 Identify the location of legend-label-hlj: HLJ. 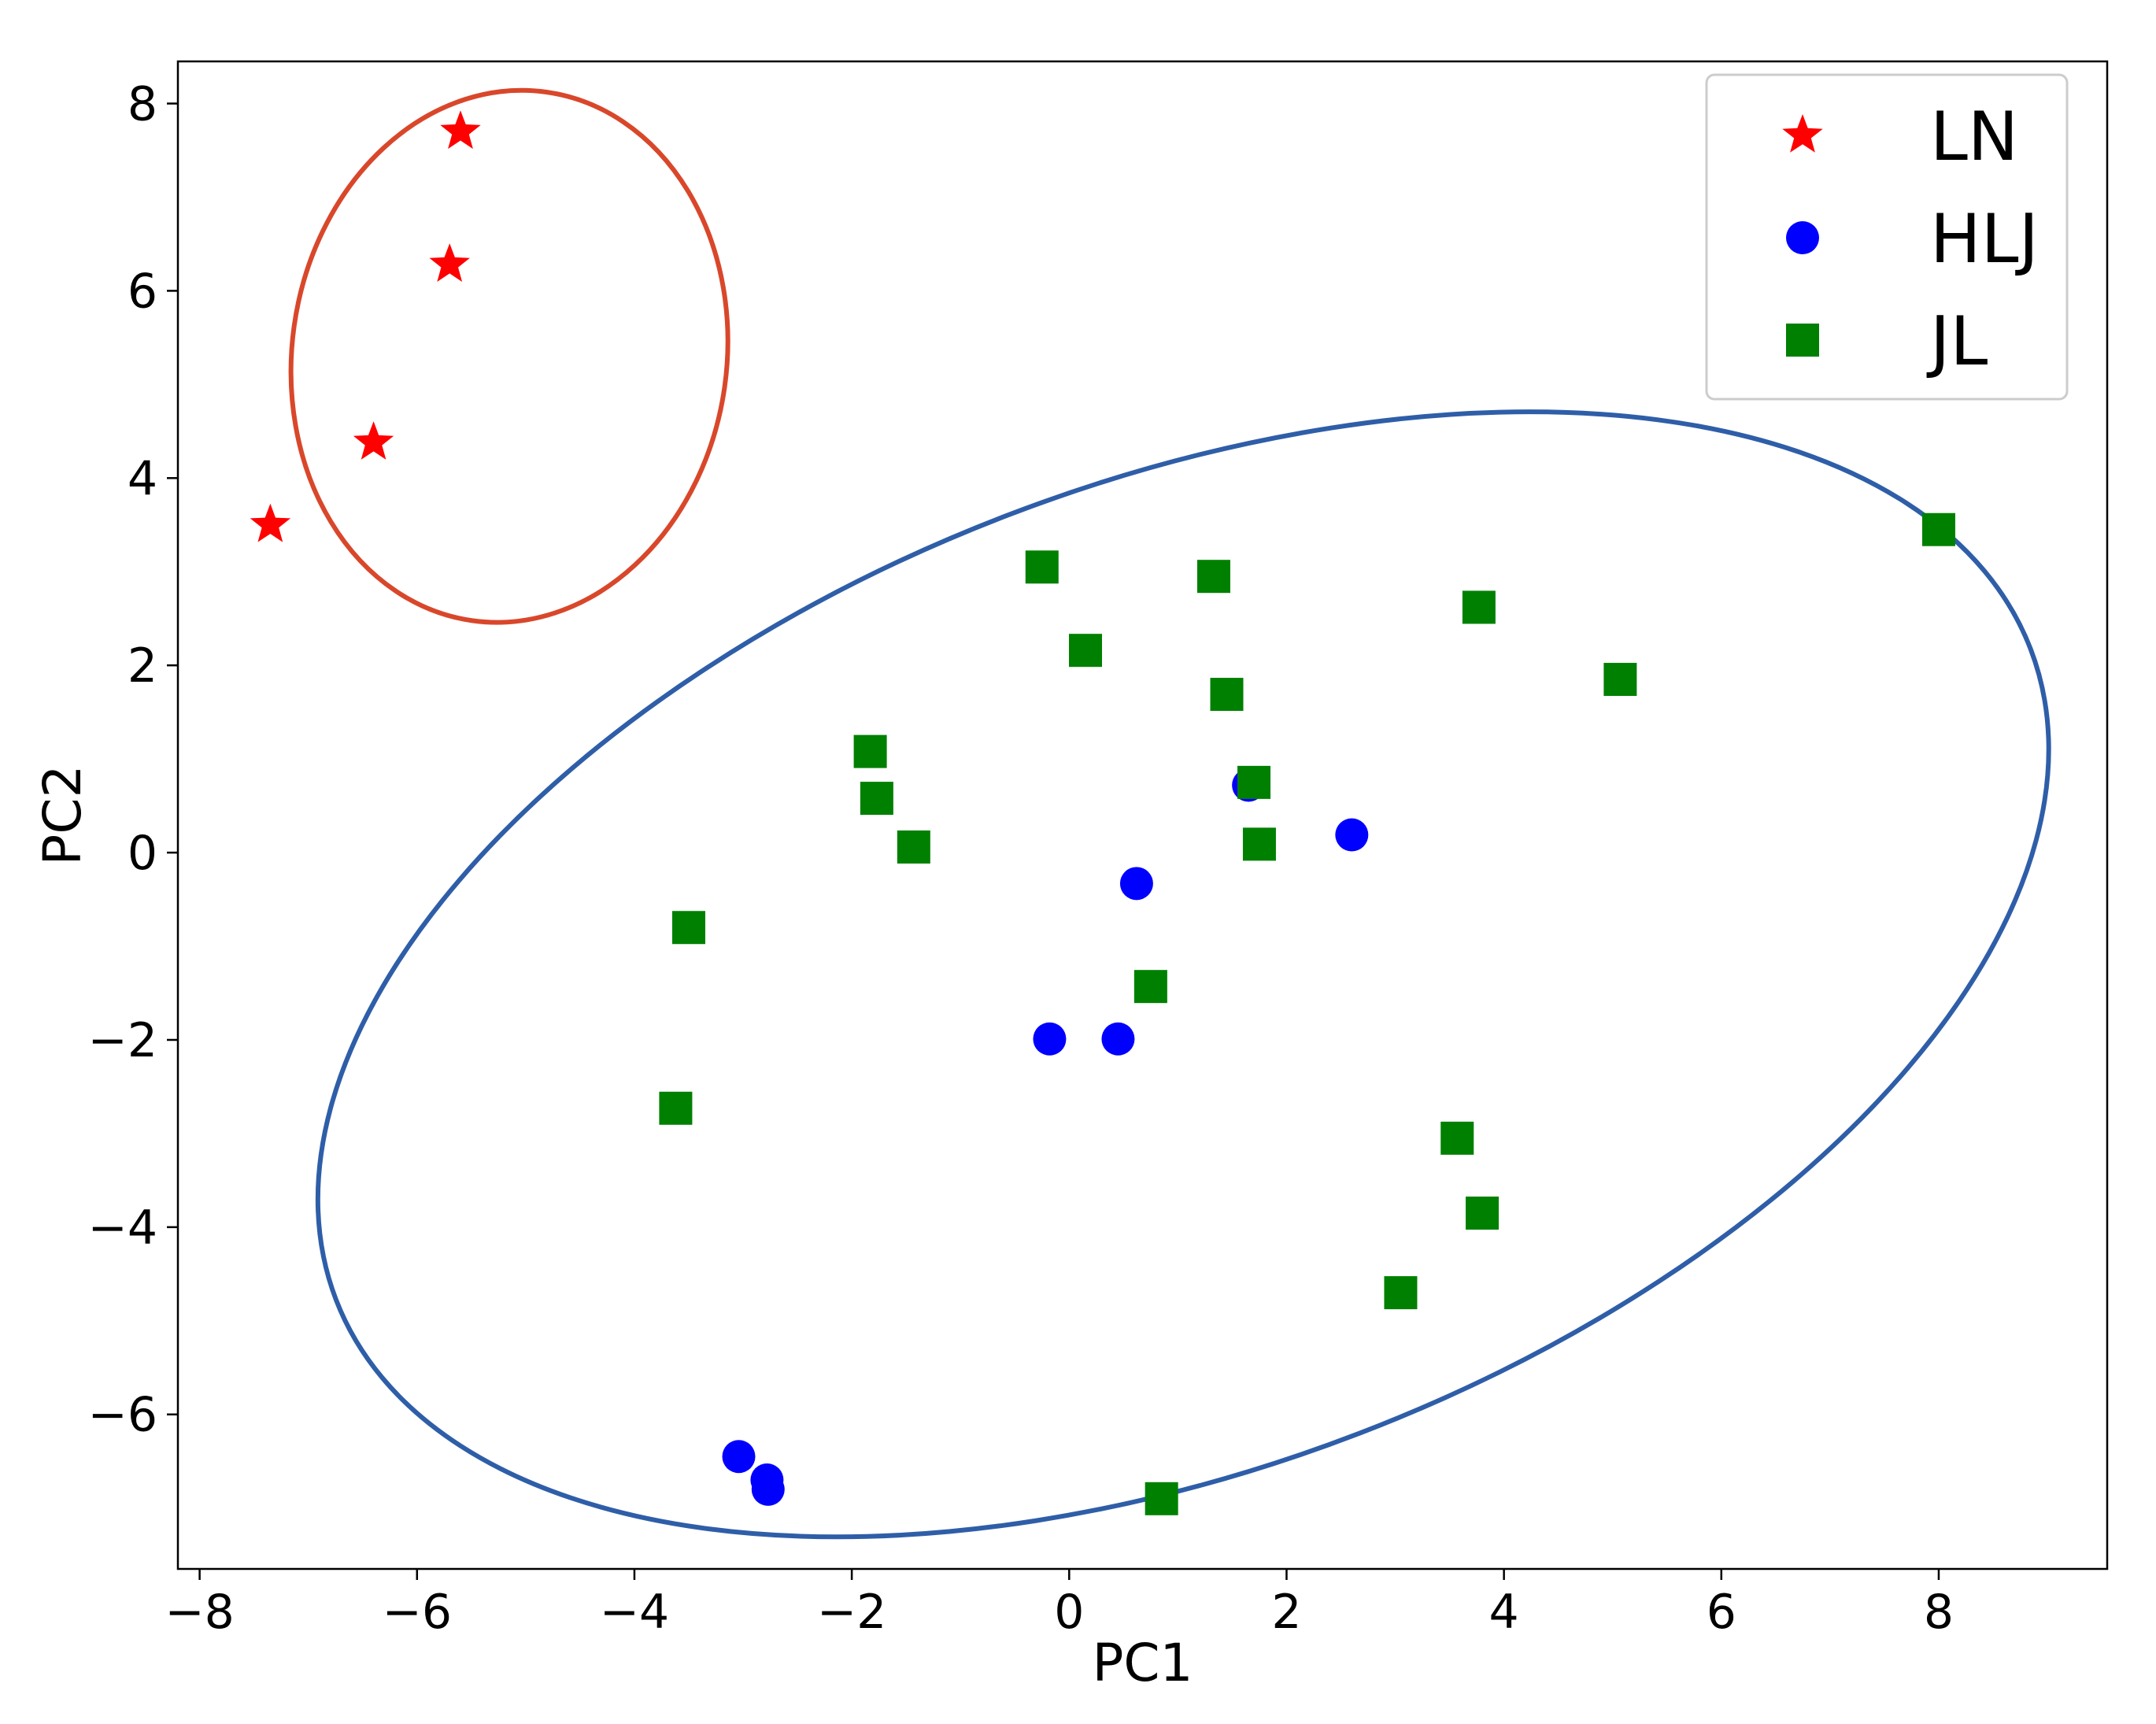
(1984, 239).